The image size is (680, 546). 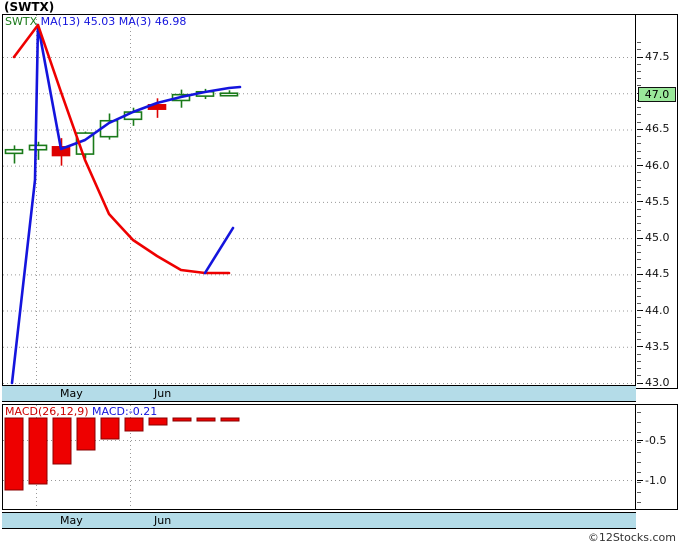 I want to click on price-tick-label: 46.5, so click(x=657, y=129).